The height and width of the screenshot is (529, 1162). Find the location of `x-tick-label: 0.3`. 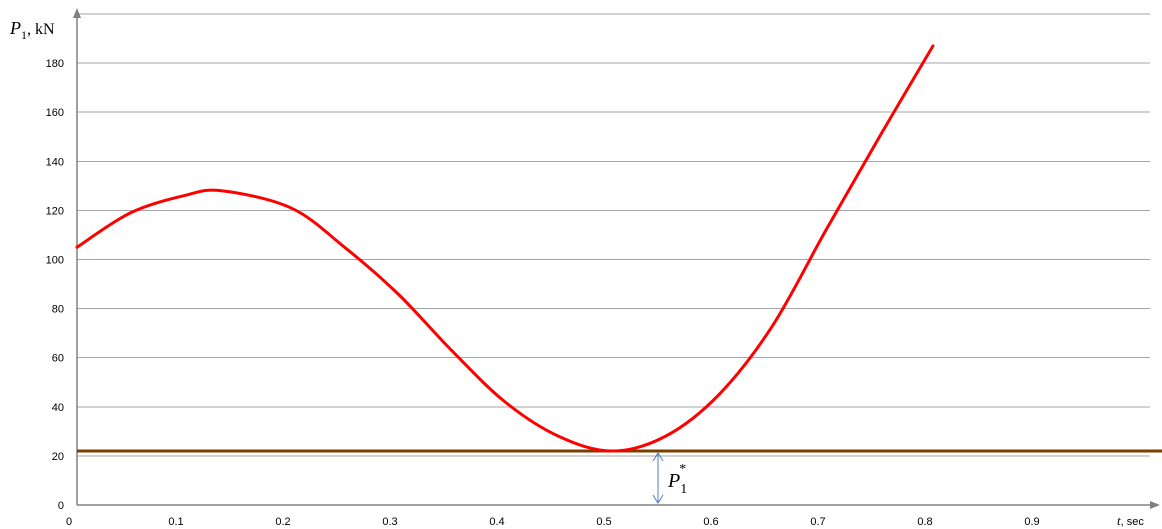

x-tick-label: 0.3 is located at coordinates (389, 522).